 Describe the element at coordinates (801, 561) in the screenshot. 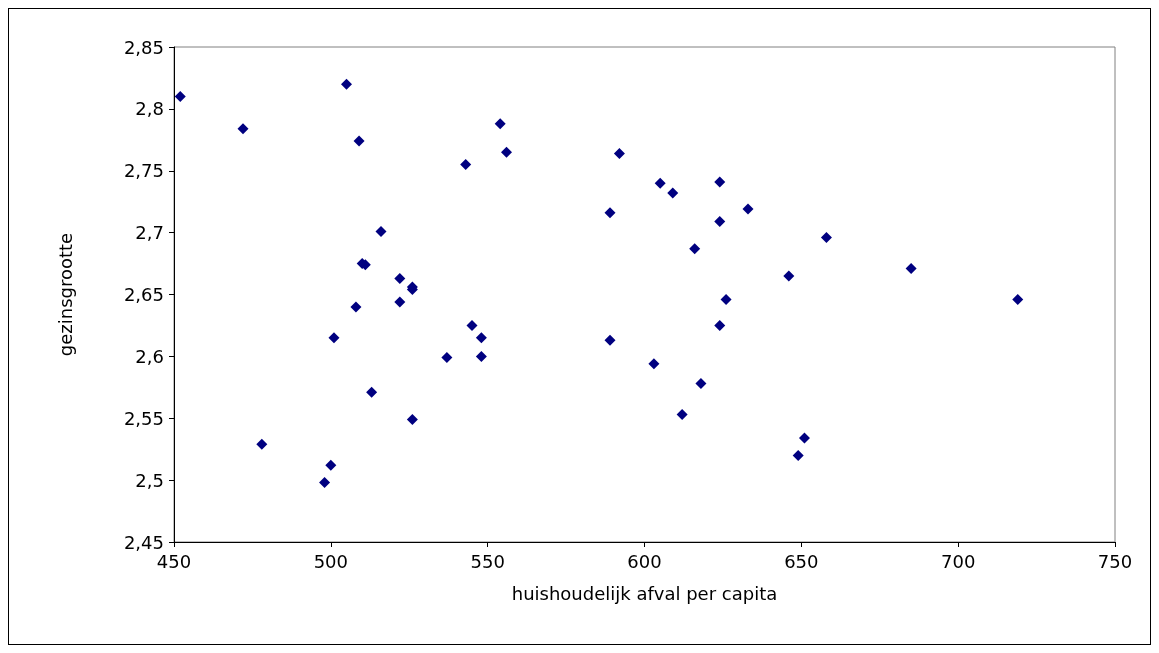

I see `x-tick-label: 650` at that location.